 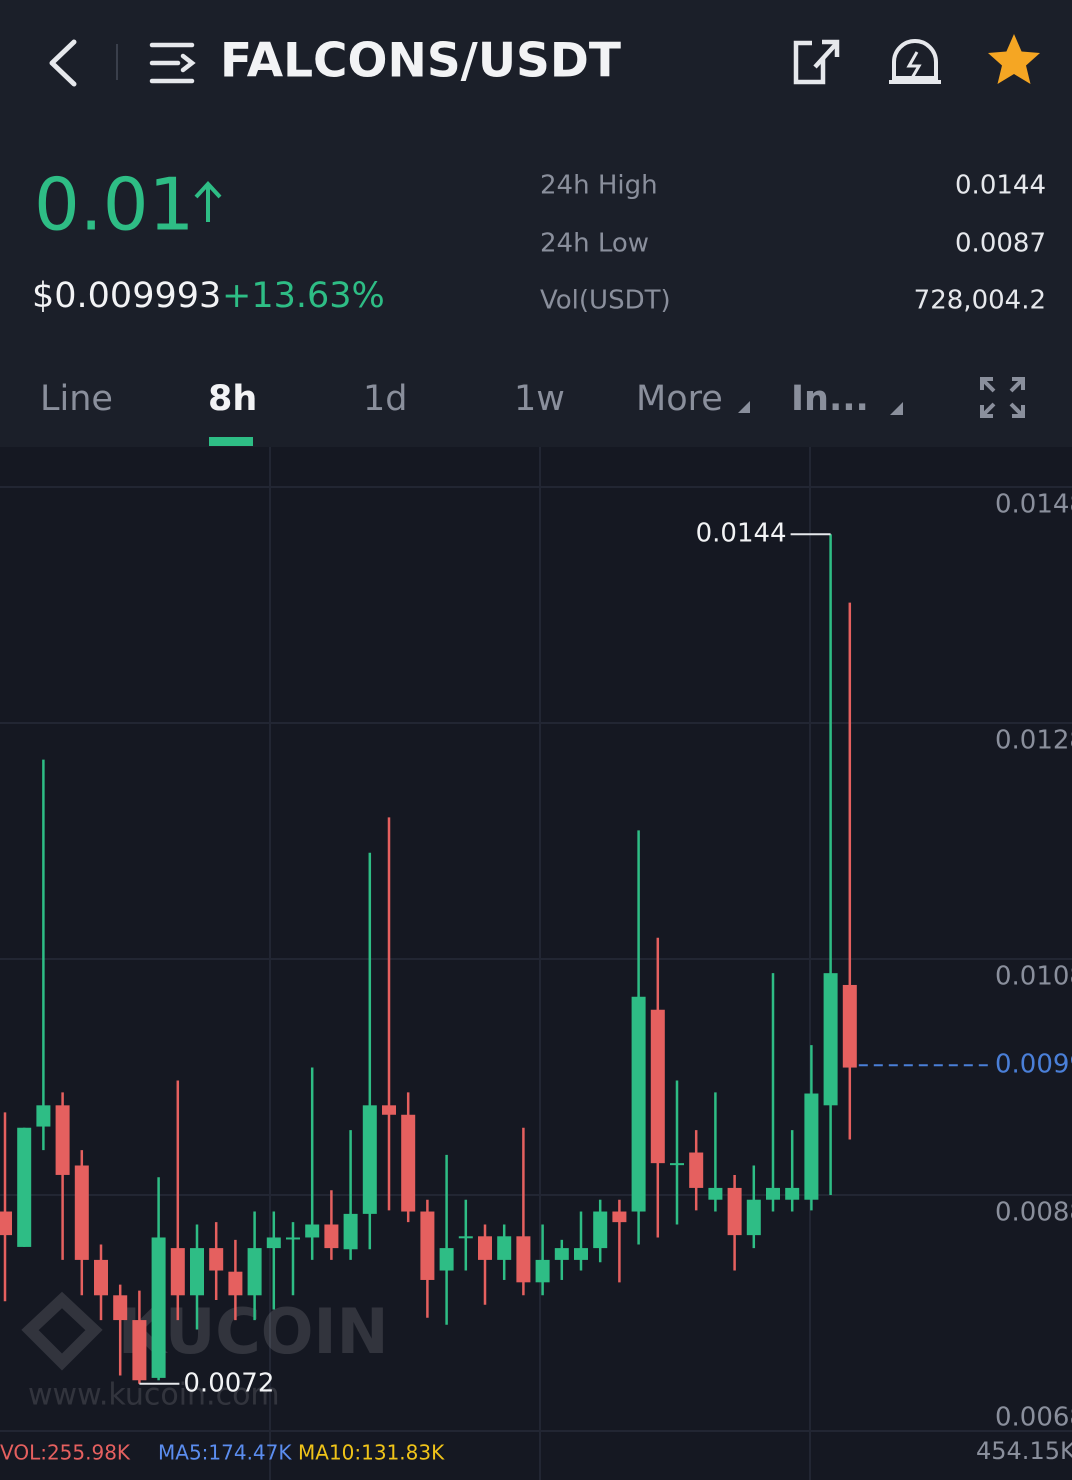 I want to click on stat-value: 728,004.2, so click(x=980, y=301).